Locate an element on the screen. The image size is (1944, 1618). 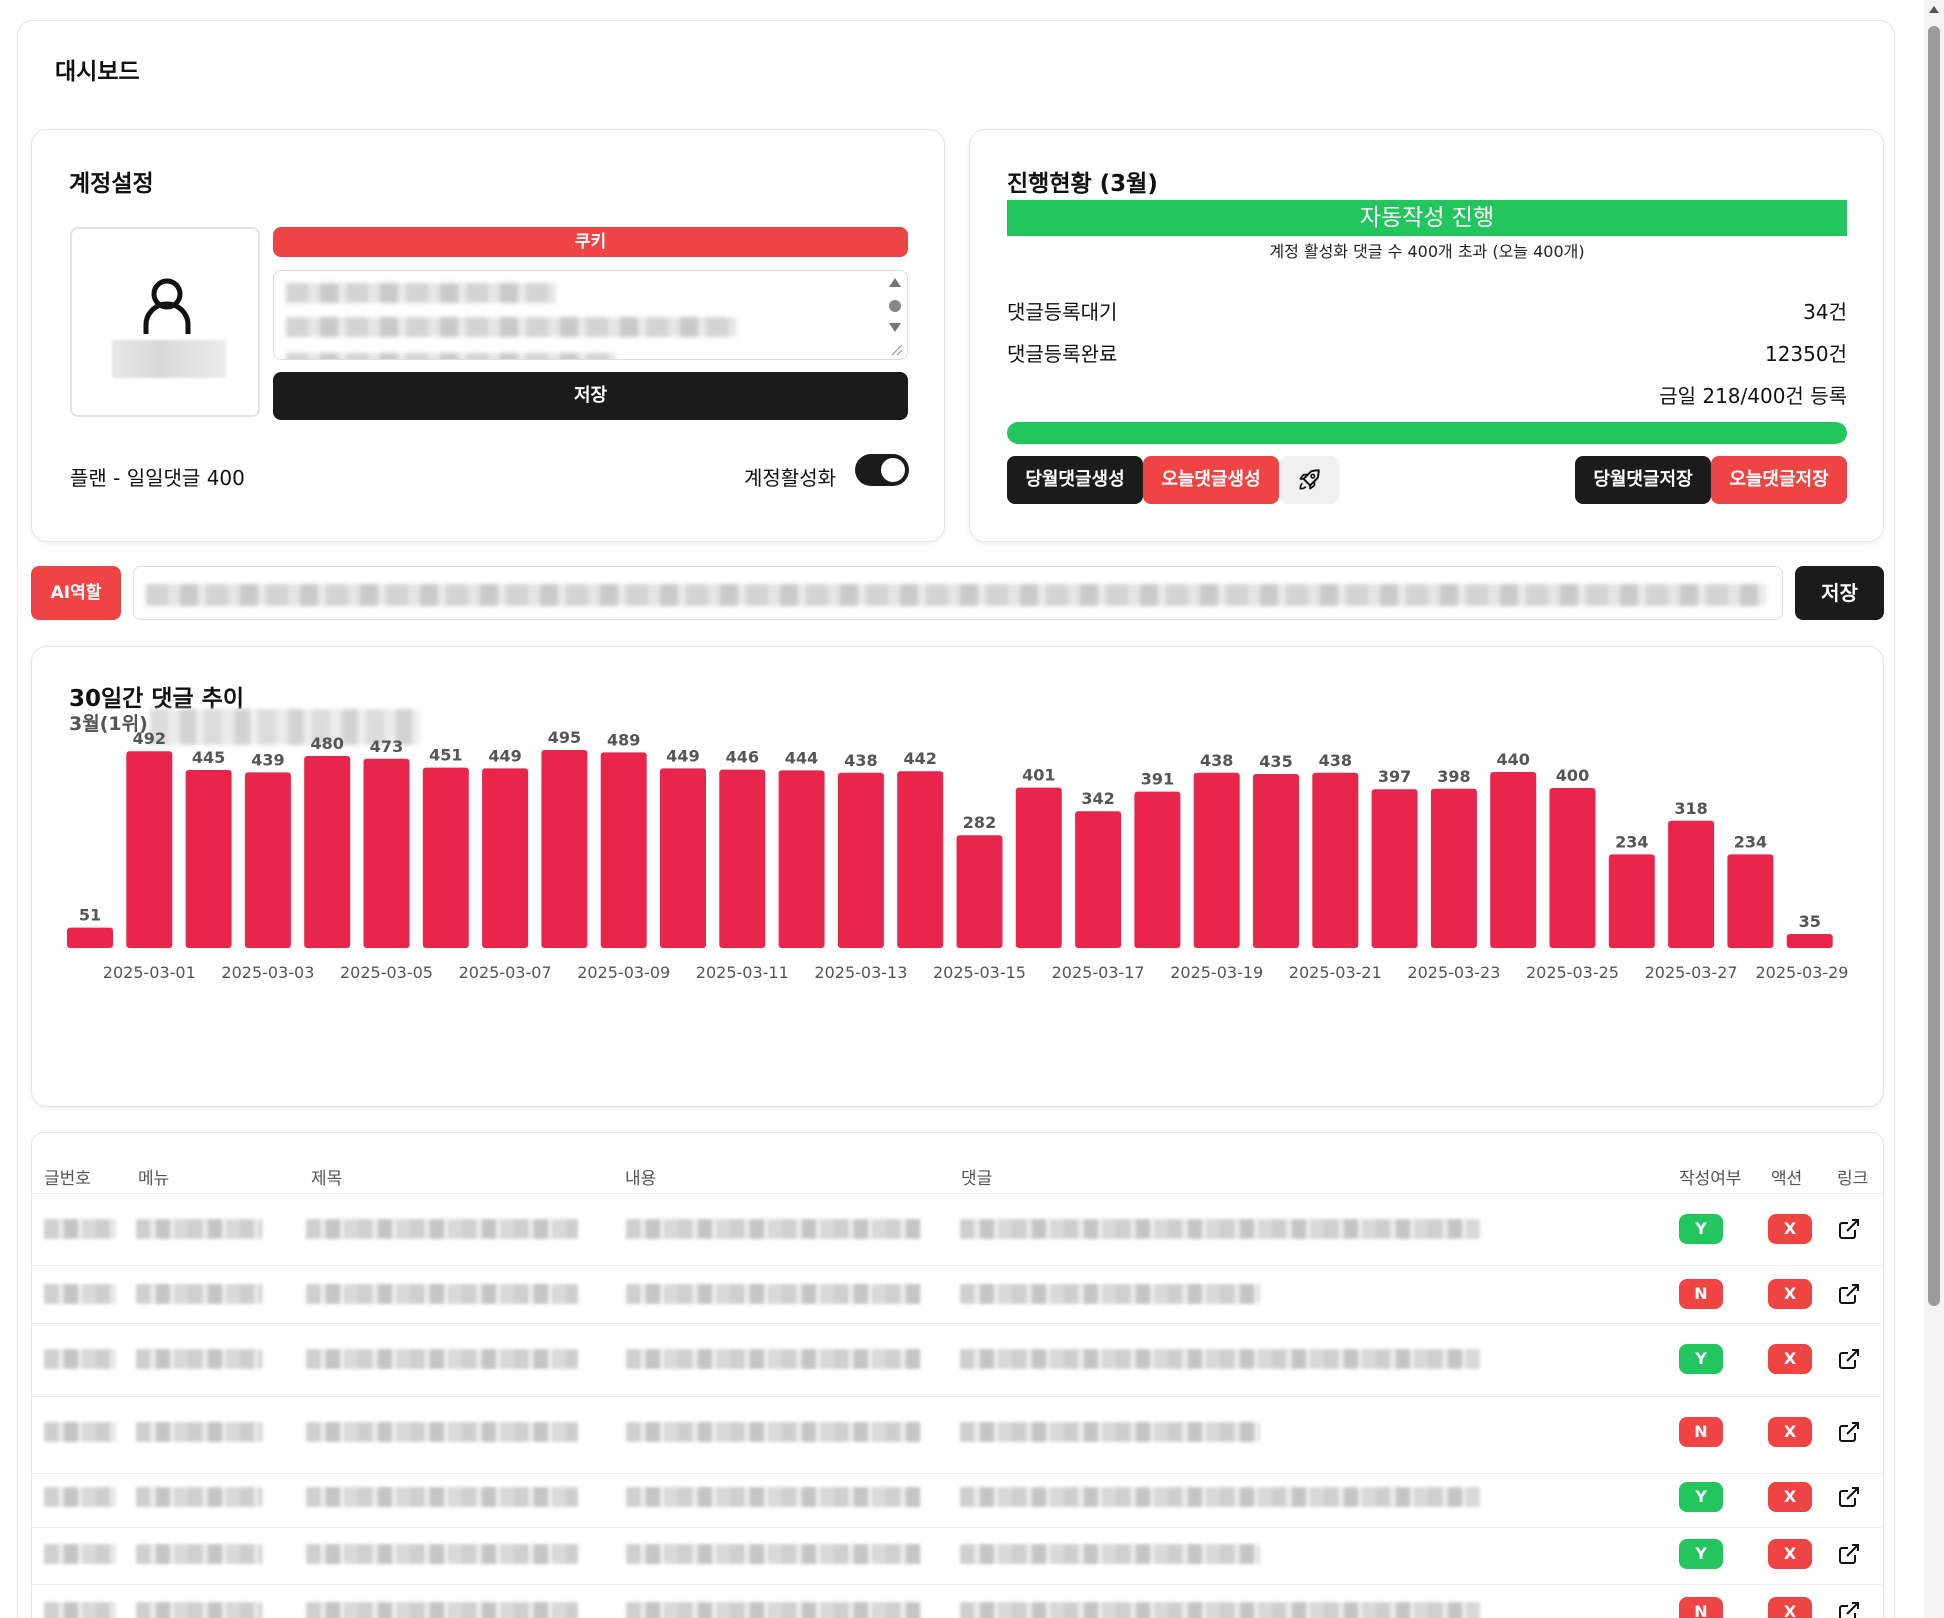
today-comment-generate-button: 오늘댓글생성 is located at coordinates (1211, 480).